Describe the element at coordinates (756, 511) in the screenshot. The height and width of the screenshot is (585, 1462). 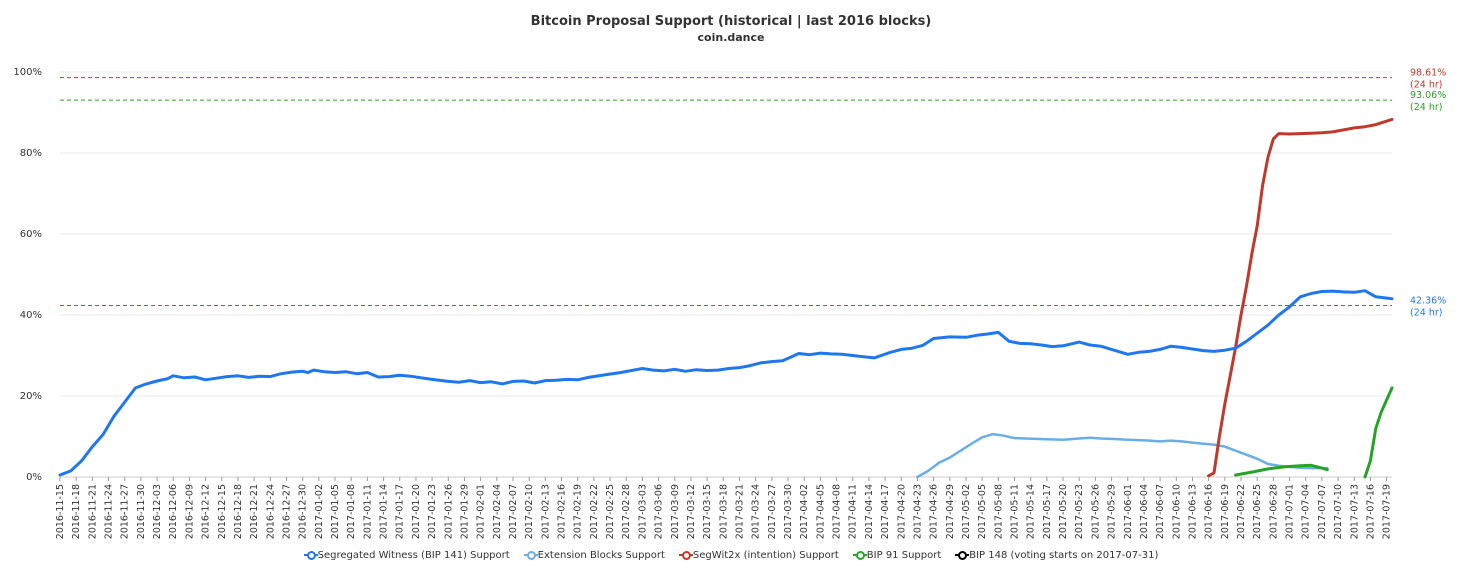
I see `x-tick-label: 2017-03-24` at that location.